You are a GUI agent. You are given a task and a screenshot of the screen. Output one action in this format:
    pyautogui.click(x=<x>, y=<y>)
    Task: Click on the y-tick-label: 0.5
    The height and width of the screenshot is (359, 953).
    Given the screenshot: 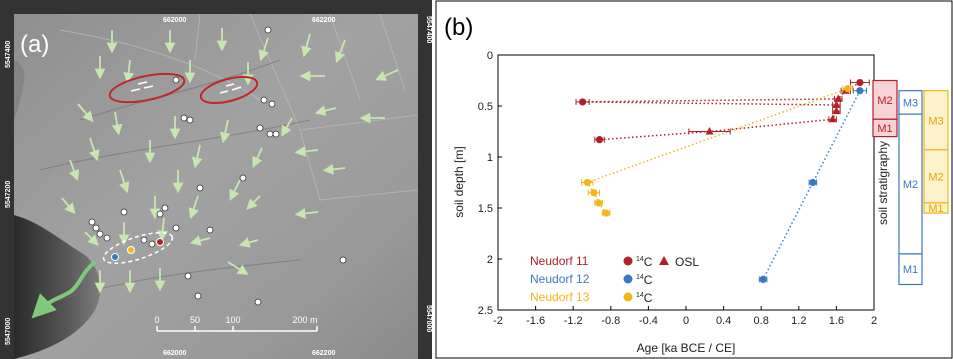 What is the action you would take?
    pyautogui.click(x=485, y=107)
    